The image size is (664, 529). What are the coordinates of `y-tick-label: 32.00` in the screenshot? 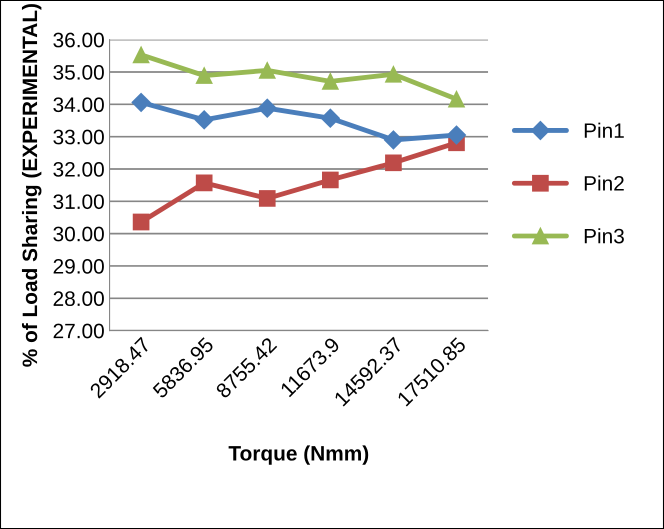 It's located at (78, 169).